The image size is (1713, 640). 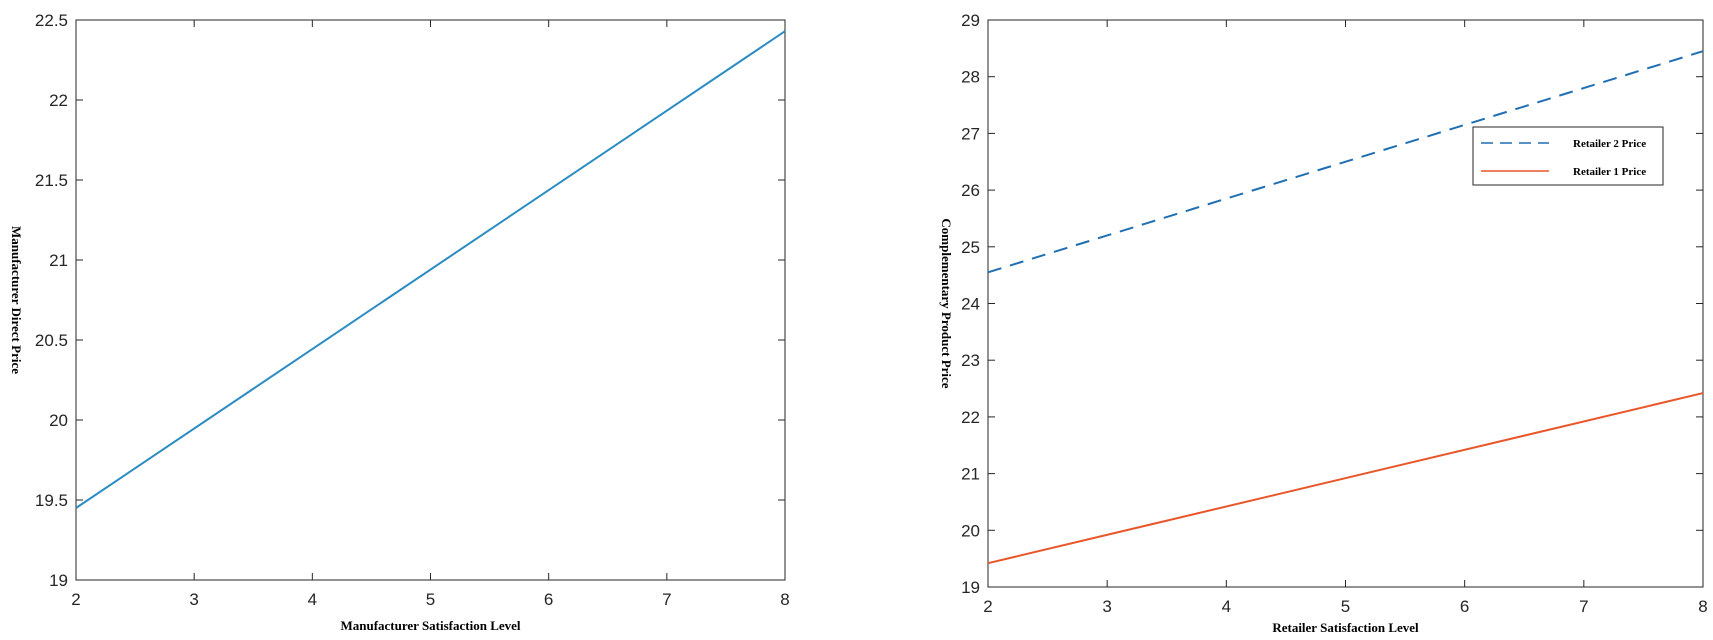 I want to click on y-tick-label: 28, so click(x=970, y=77).